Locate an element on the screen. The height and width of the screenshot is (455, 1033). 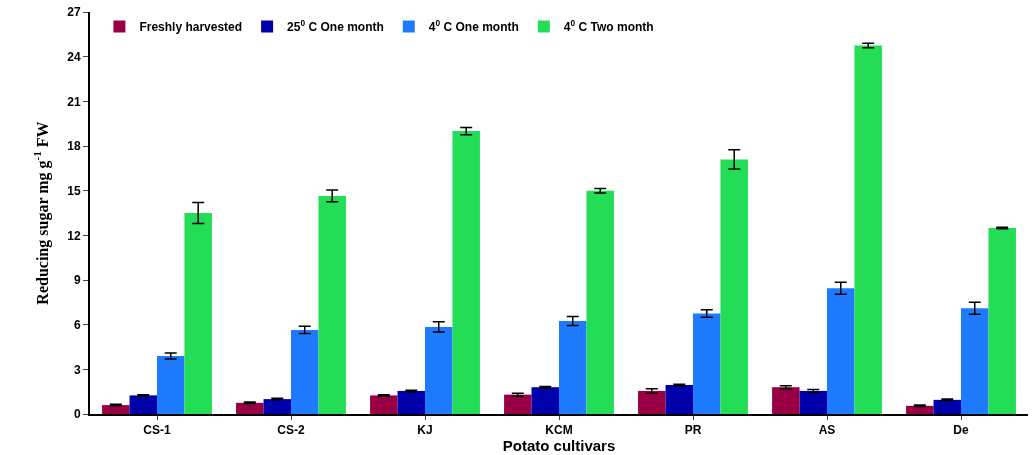
x-tick-label: PR is located at coordinates (693, 430).